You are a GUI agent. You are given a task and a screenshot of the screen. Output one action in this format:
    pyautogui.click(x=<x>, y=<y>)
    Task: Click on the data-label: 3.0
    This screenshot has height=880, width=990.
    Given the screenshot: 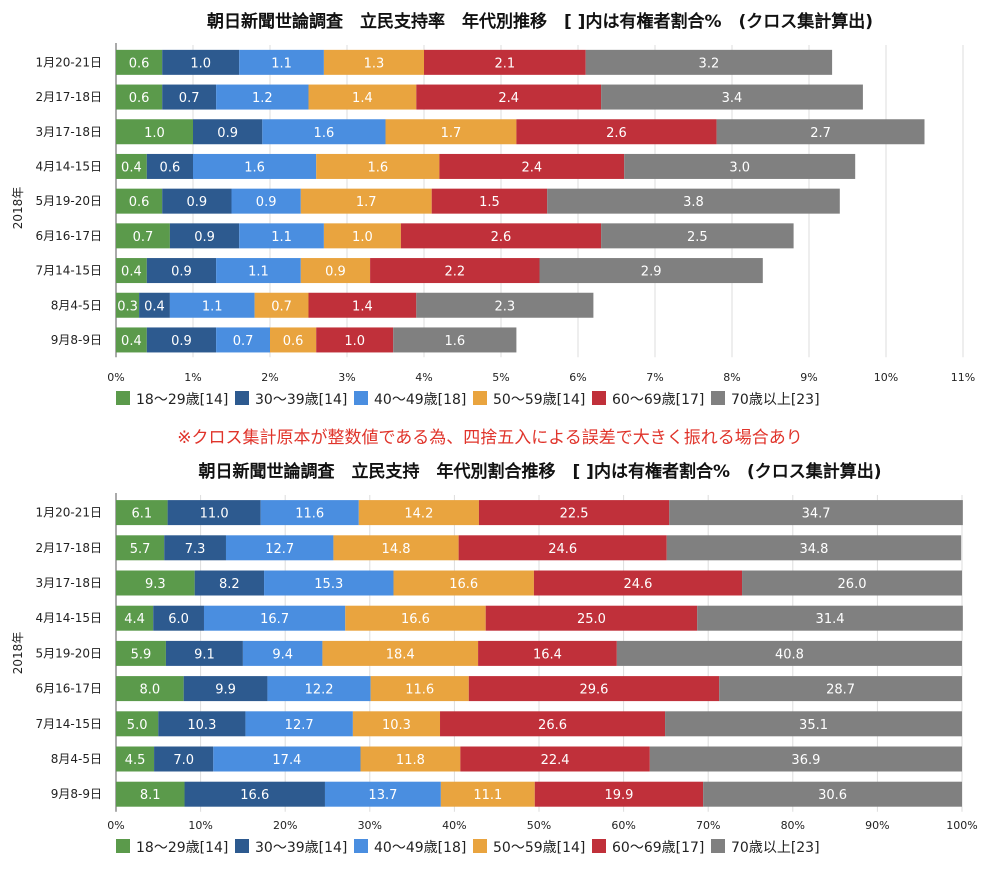 What is the action you would take?
    pyautogui.click(x=739, y=167)
    